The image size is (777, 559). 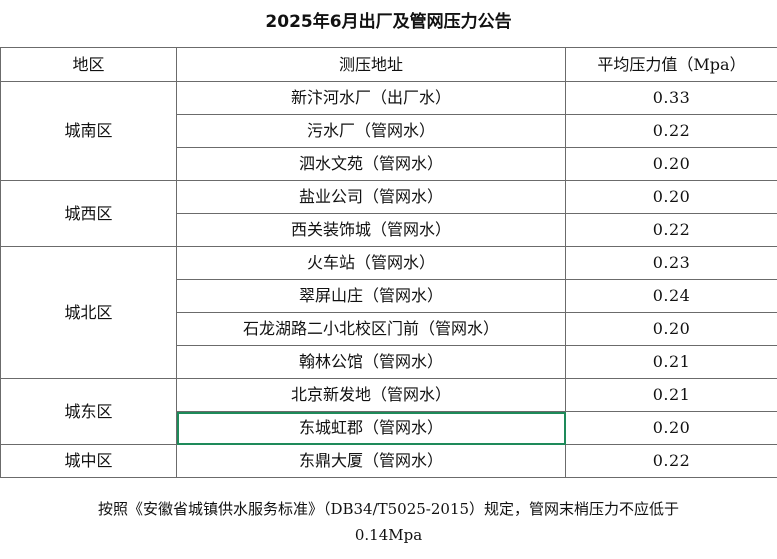 I want to click on table-row: 翰林公馆（管网水） 0.21, so click(x=389, y=362).